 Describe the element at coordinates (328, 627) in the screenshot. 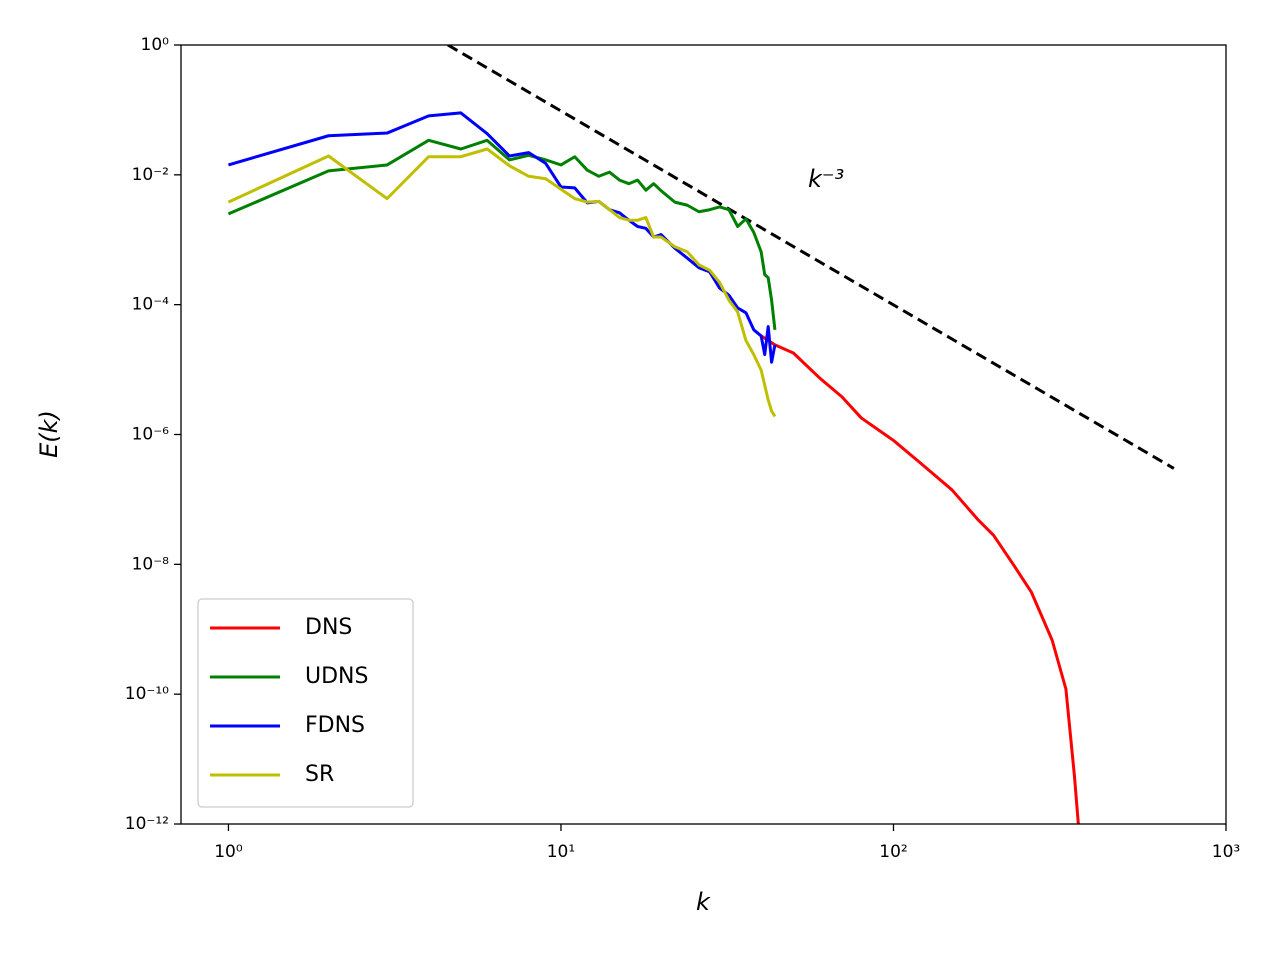

I see `legend-label: DNS` at that location.